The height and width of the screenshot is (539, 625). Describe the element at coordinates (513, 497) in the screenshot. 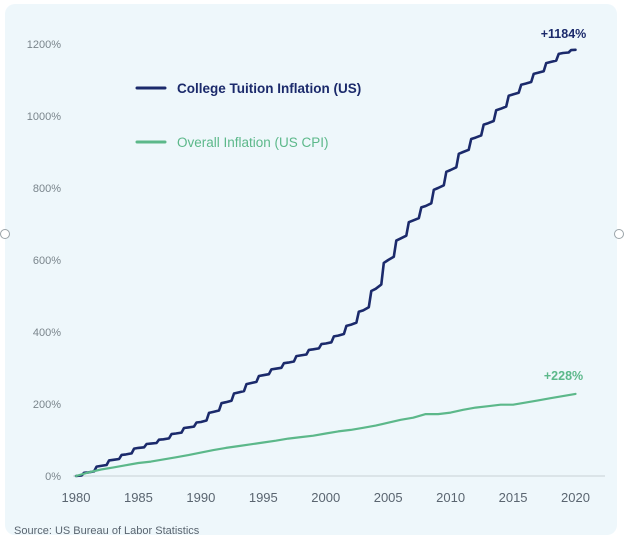

I see `x-tick-label: 2015` at that location.